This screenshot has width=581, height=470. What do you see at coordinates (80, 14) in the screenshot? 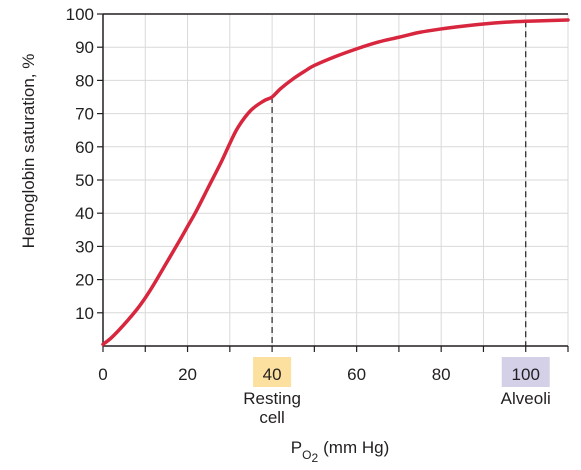
I see `y-tick-label: 100` at bounding box center [80, 14].